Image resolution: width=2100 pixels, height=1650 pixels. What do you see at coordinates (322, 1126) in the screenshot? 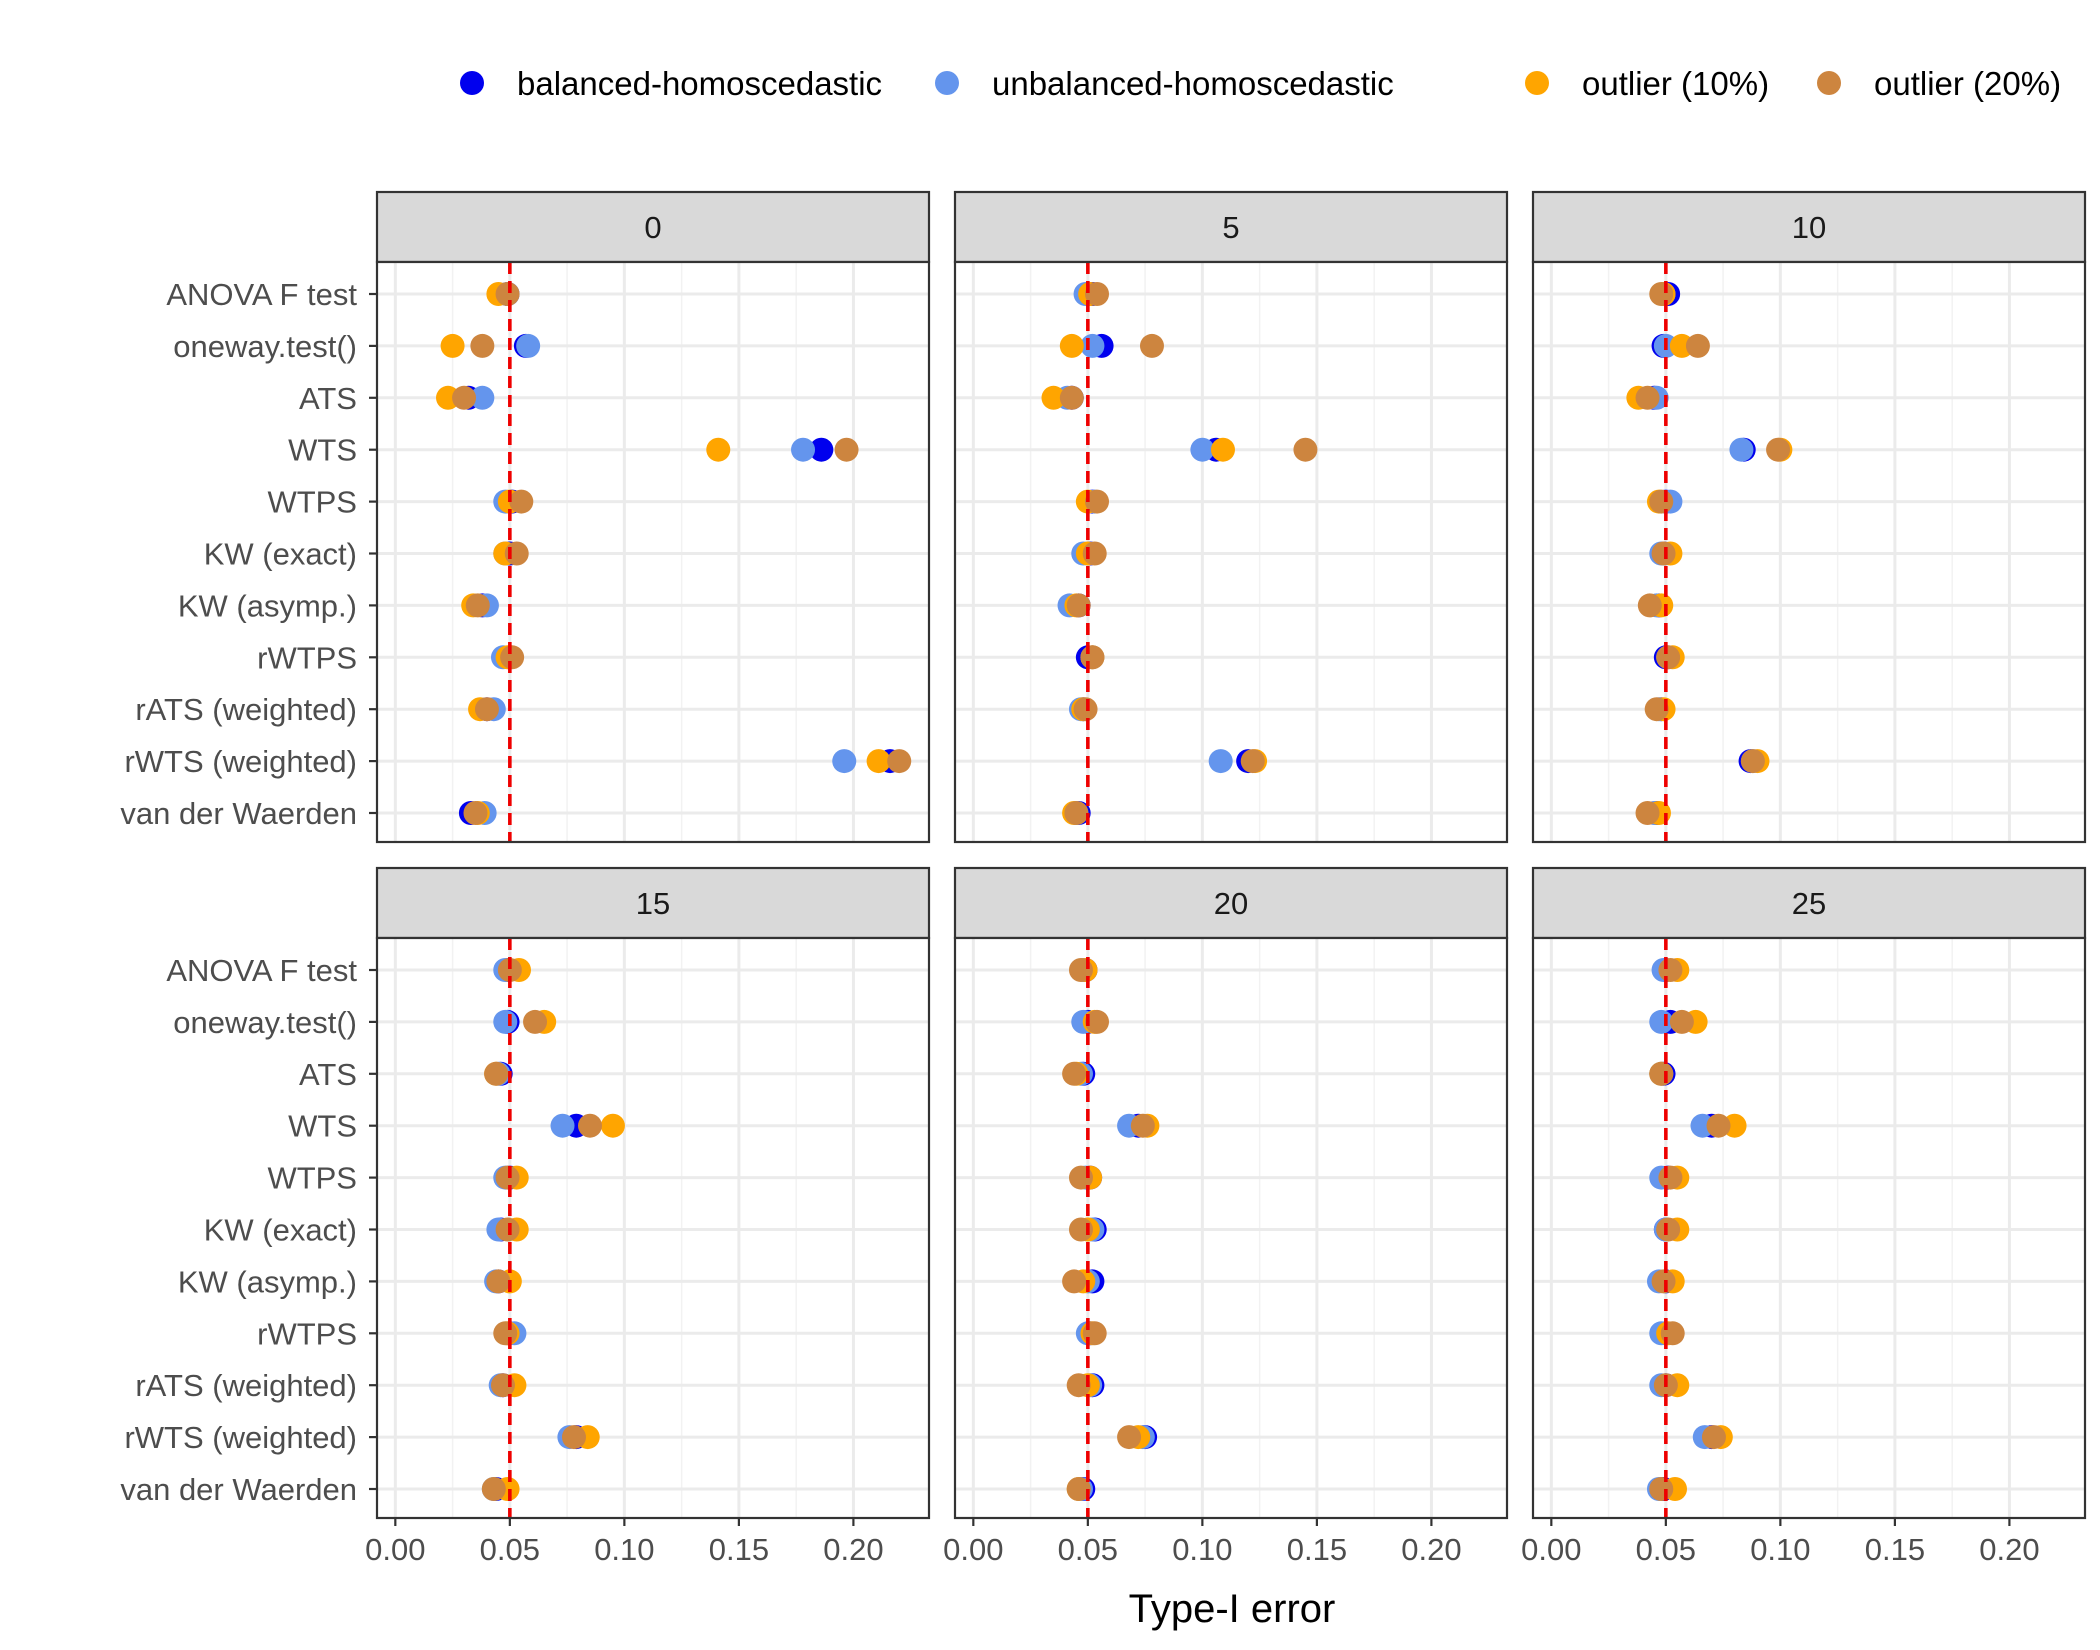
I see `category-label: WTS` at bounding box center [322, 1126].